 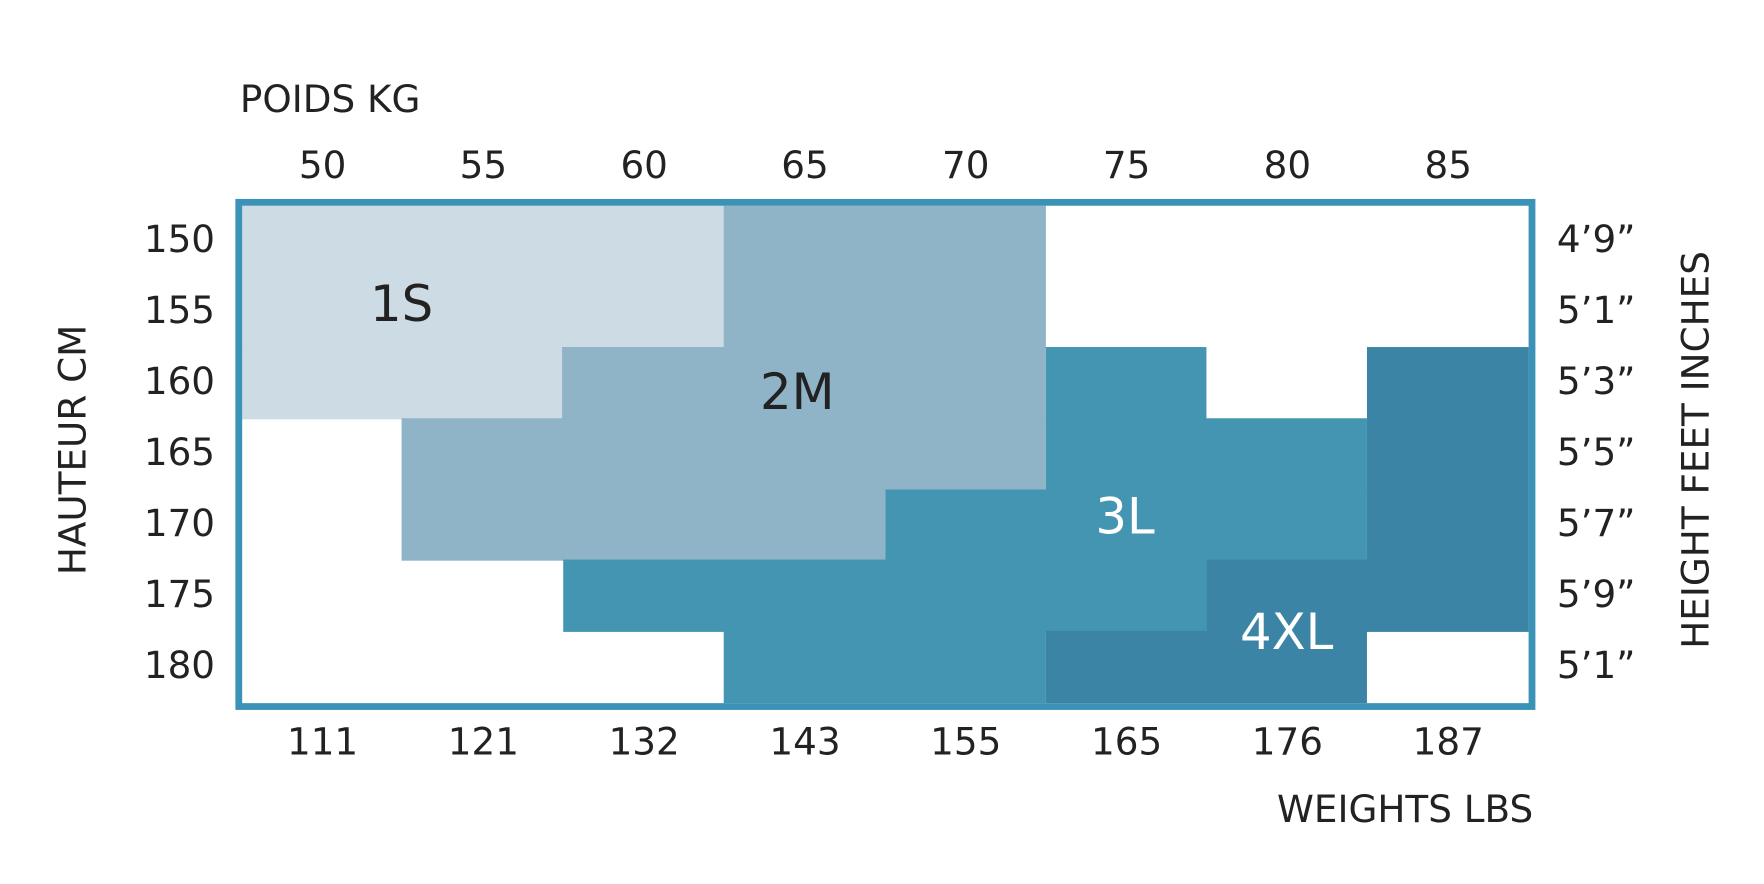 What do you see at coordinates (179, 381) in the screenshot?
I see `left-tick-label: 160` at bounding box center [179, 381].